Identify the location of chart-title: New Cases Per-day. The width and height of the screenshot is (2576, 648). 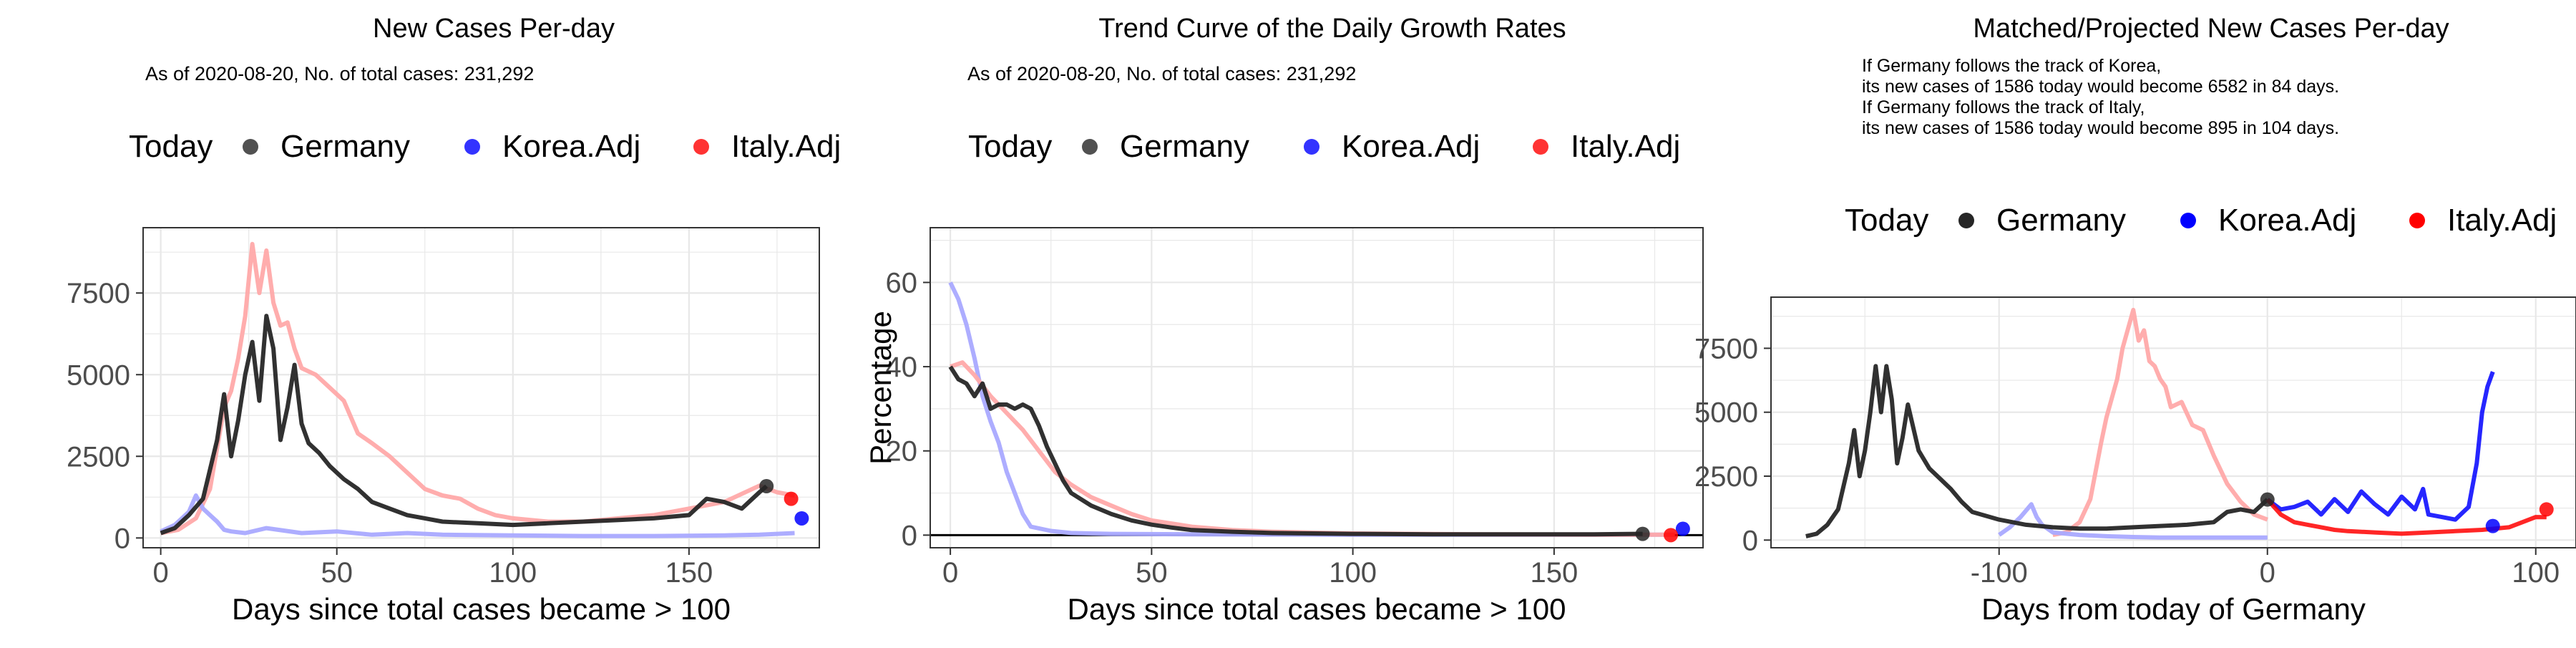
(494, 29).